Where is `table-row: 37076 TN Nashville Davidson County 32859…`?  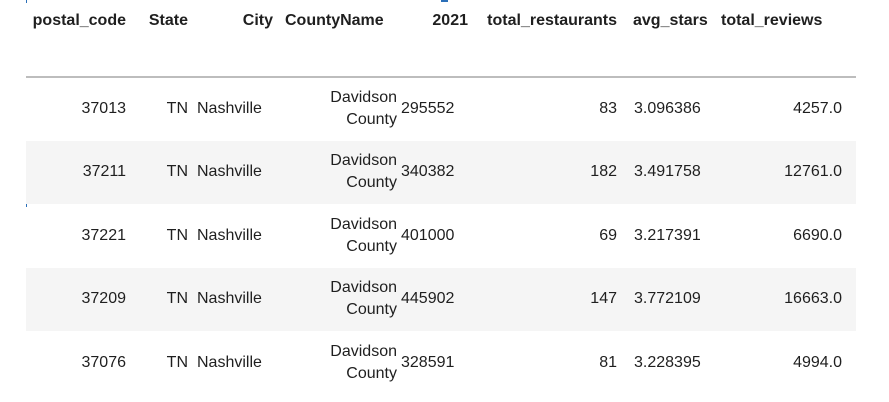
table-row: 37076 TN Nashville Davidson County 32859… is located at coordinates (441, 363).